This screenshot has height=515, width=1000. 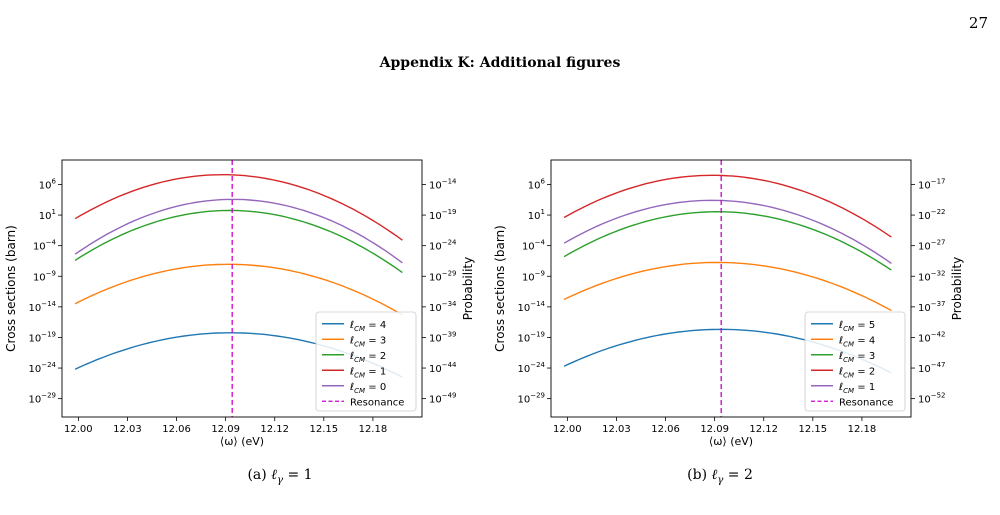 I want to click on caption-prefix: (b), so click(x=699, y=475).